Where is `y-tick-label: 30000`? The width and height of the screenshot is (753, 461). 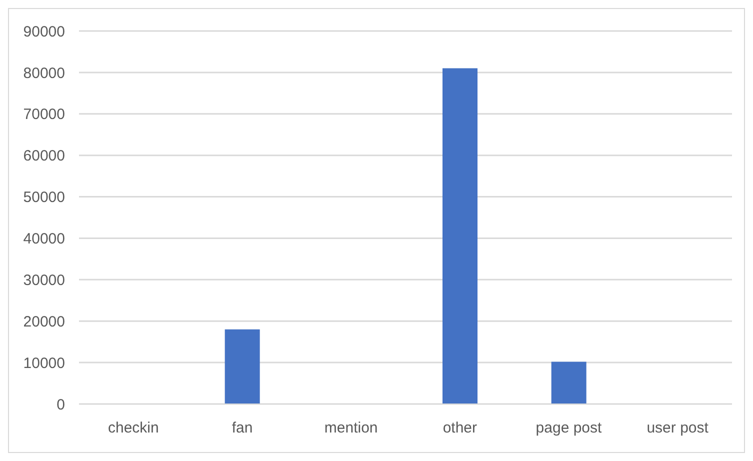 y-tick-label: 30000 is located at coordinates (44, 280).